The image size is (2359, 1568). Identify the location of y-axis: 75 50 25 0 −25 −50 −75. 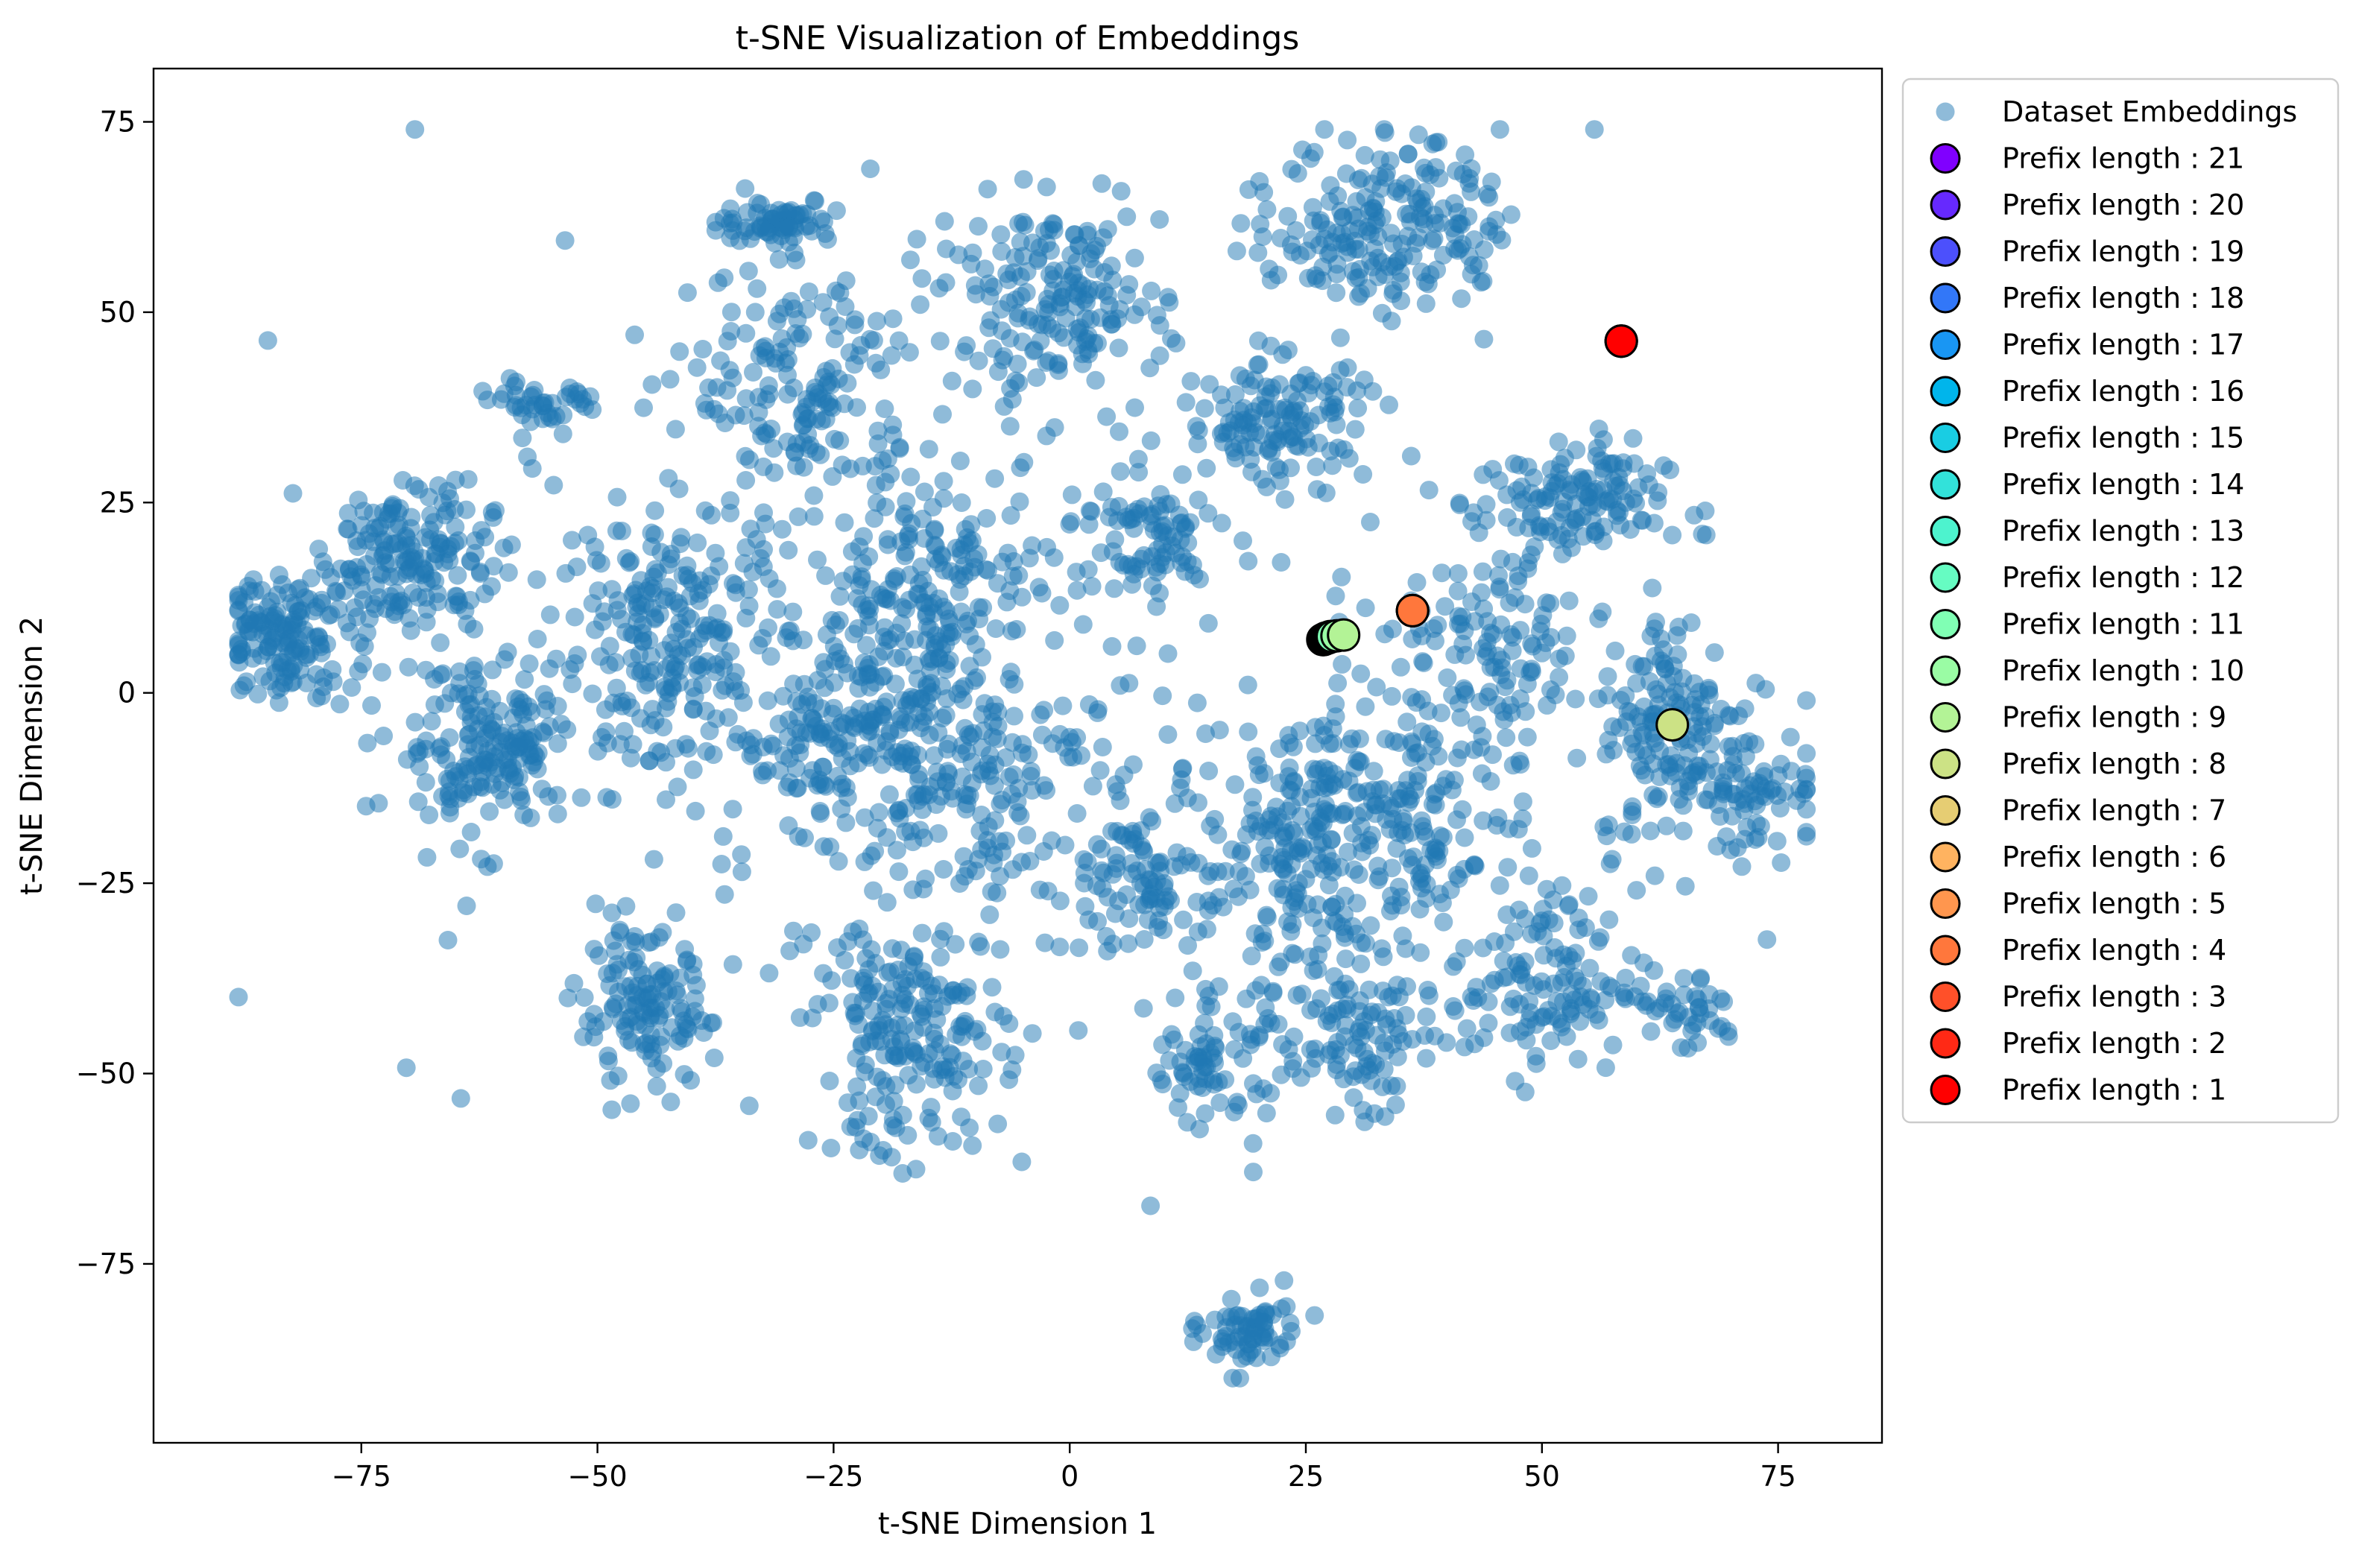
(115, 693).